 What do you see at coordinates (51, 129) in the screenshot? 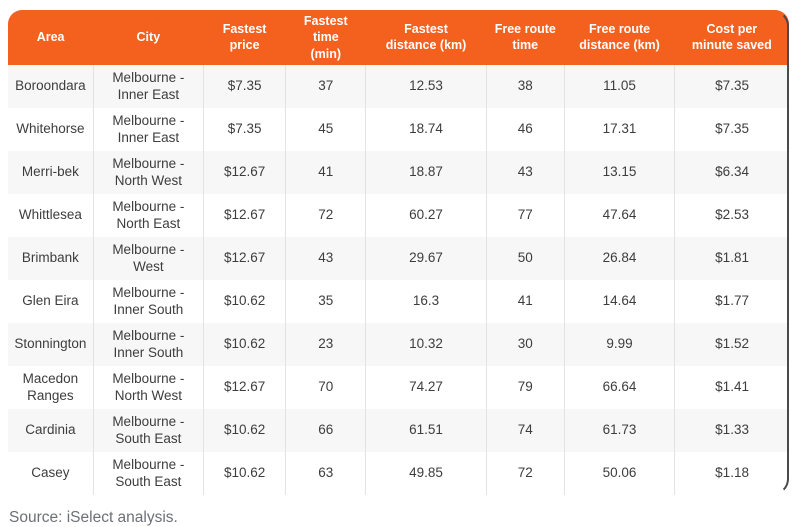
I see `table-cell: Whitehorse` at bounding box center [51, 129].